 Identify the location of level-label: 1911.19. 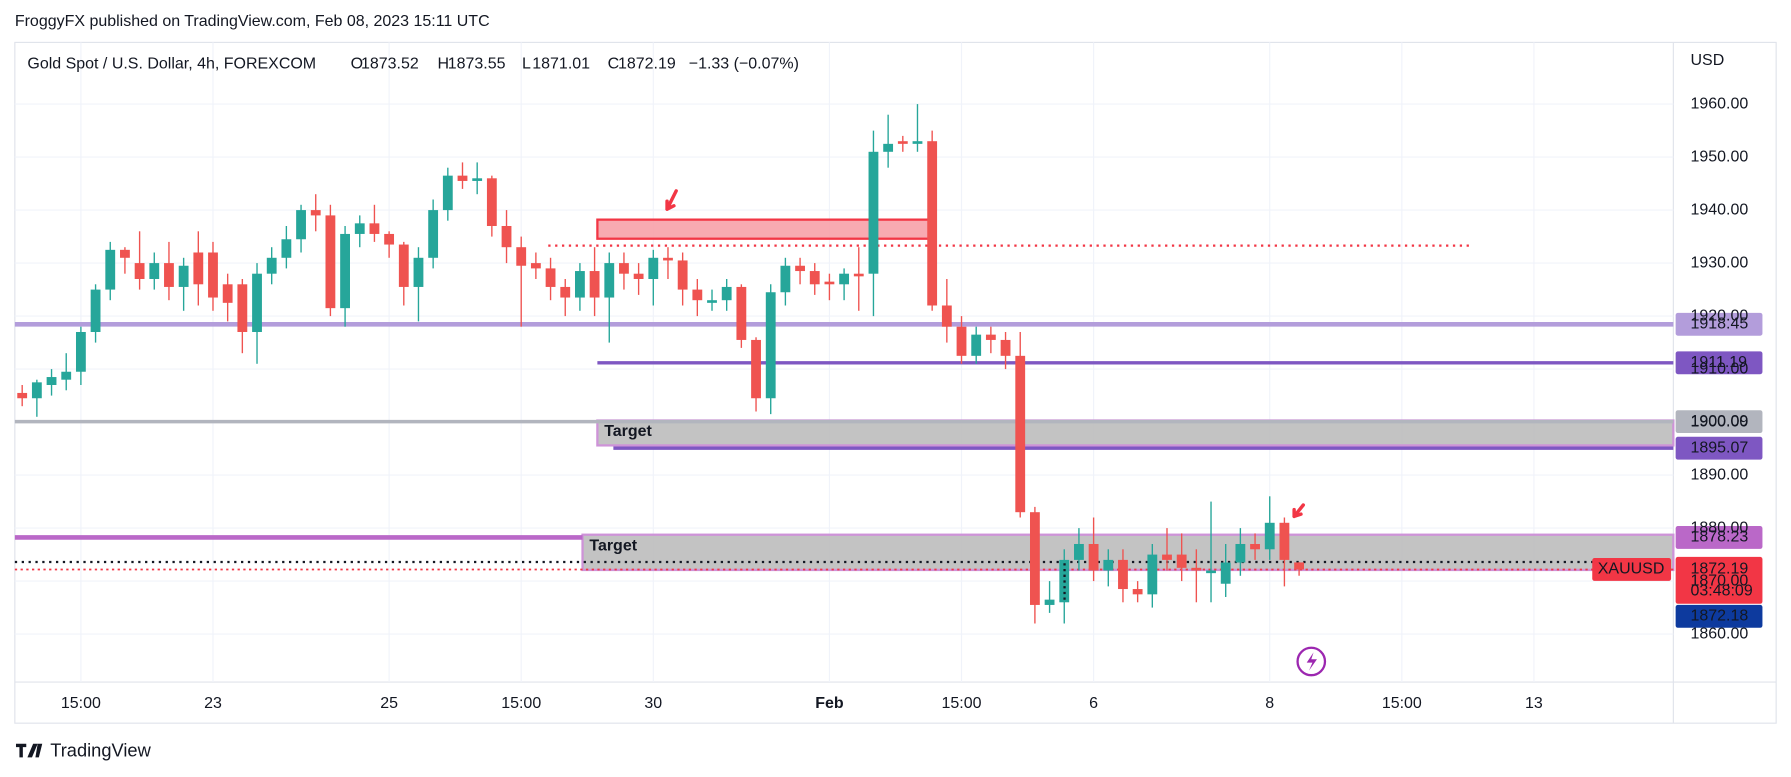
(1718, 362).